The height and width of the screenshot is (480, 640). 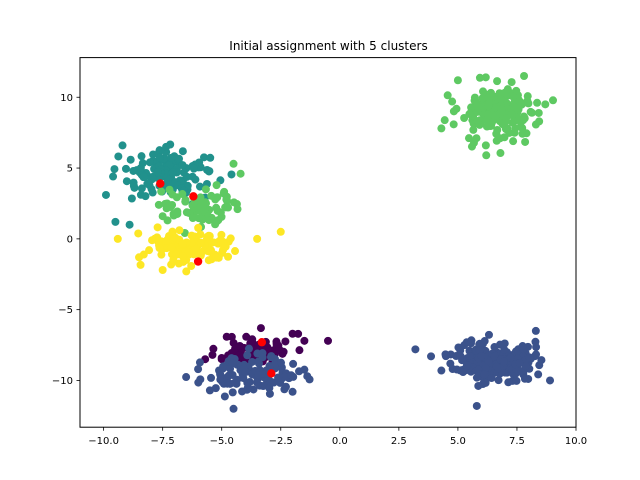 What do you see at coordinates (399, 441) in the screenshot?
I see `x-tick-label: 2.5` at bounding box center [399, 441].